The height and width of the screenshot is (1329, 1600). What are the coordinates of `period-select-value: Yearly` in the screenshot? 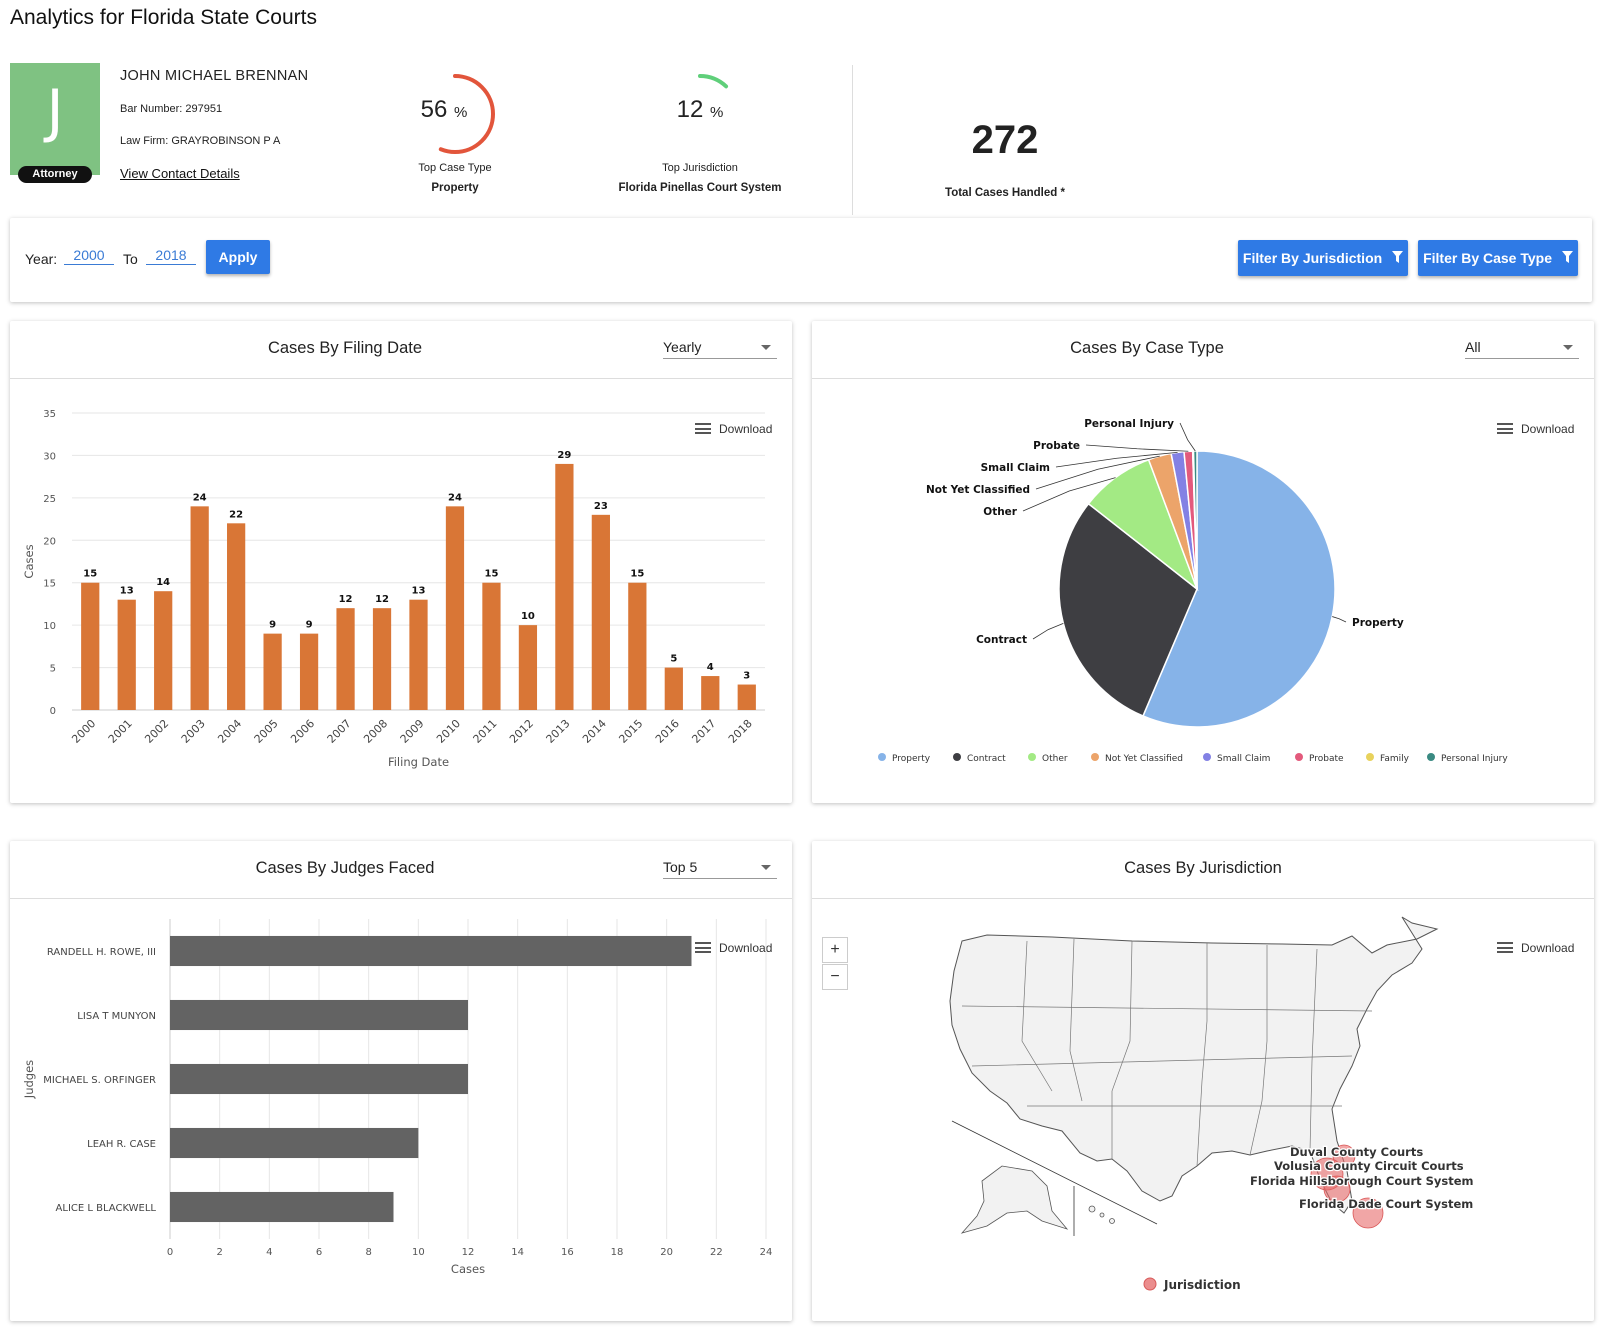 It's located at (682, 347).